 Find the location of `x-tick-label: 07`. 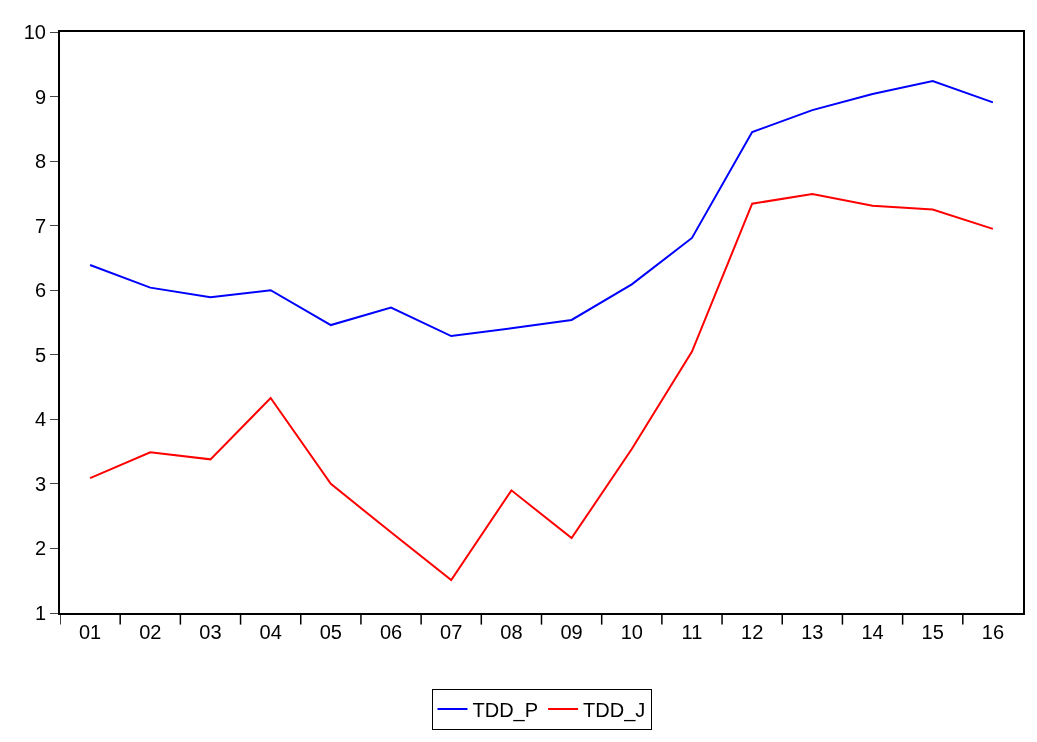

x-tick-label: 07 is located at coordinates (451, 632).